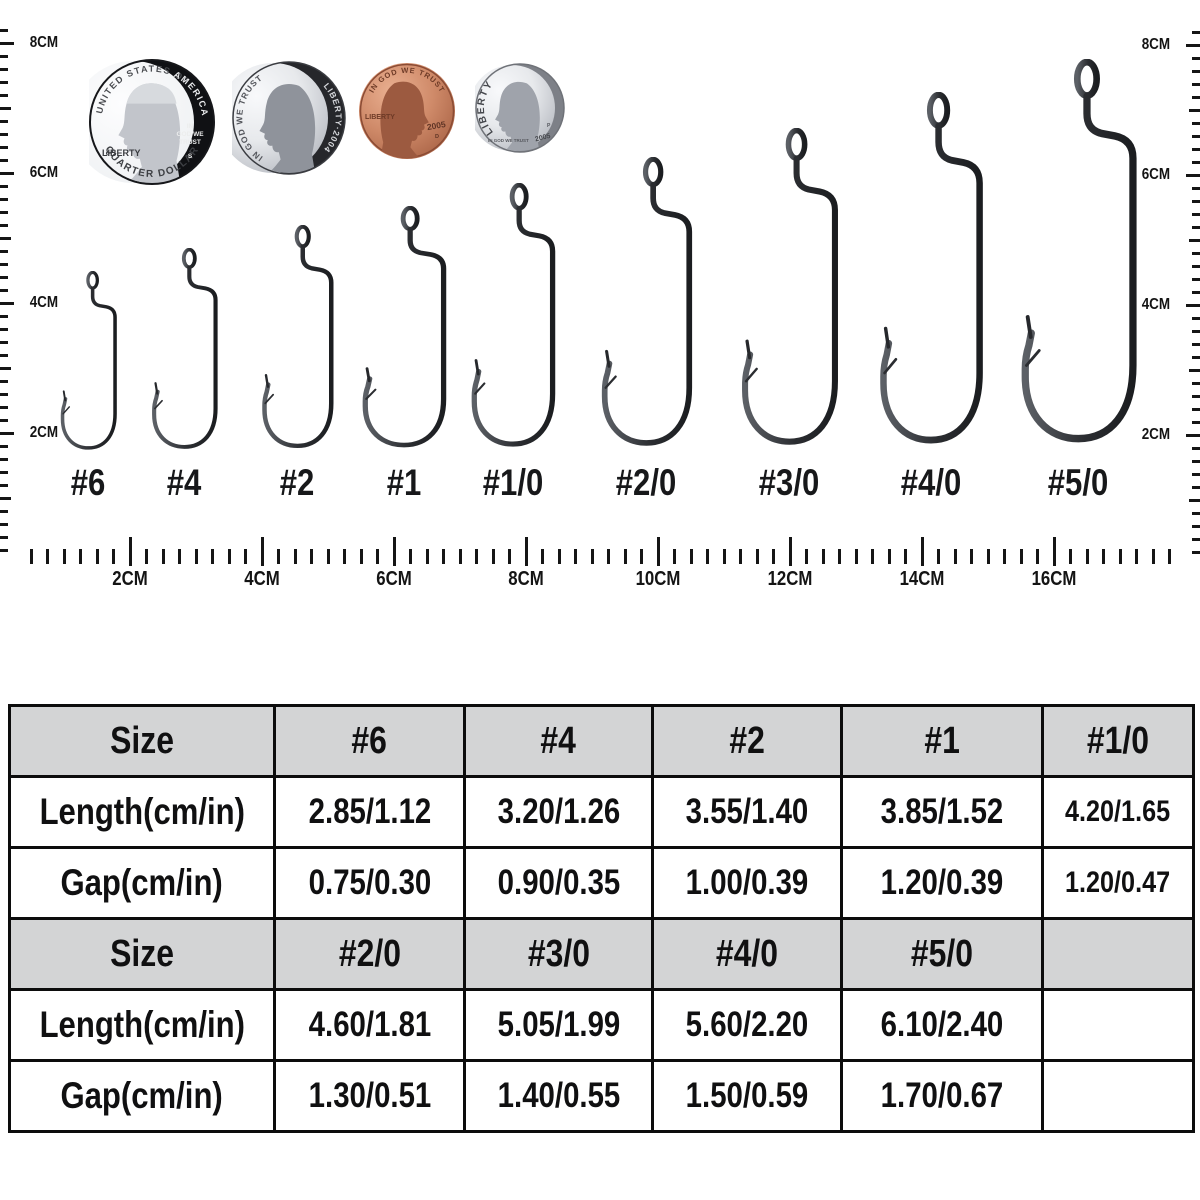 The image size is (1200, 1200). Describe the element at coordinates (747, 1025) in the screenshot. I see `value-cell: 5.60/2.20` at that location.